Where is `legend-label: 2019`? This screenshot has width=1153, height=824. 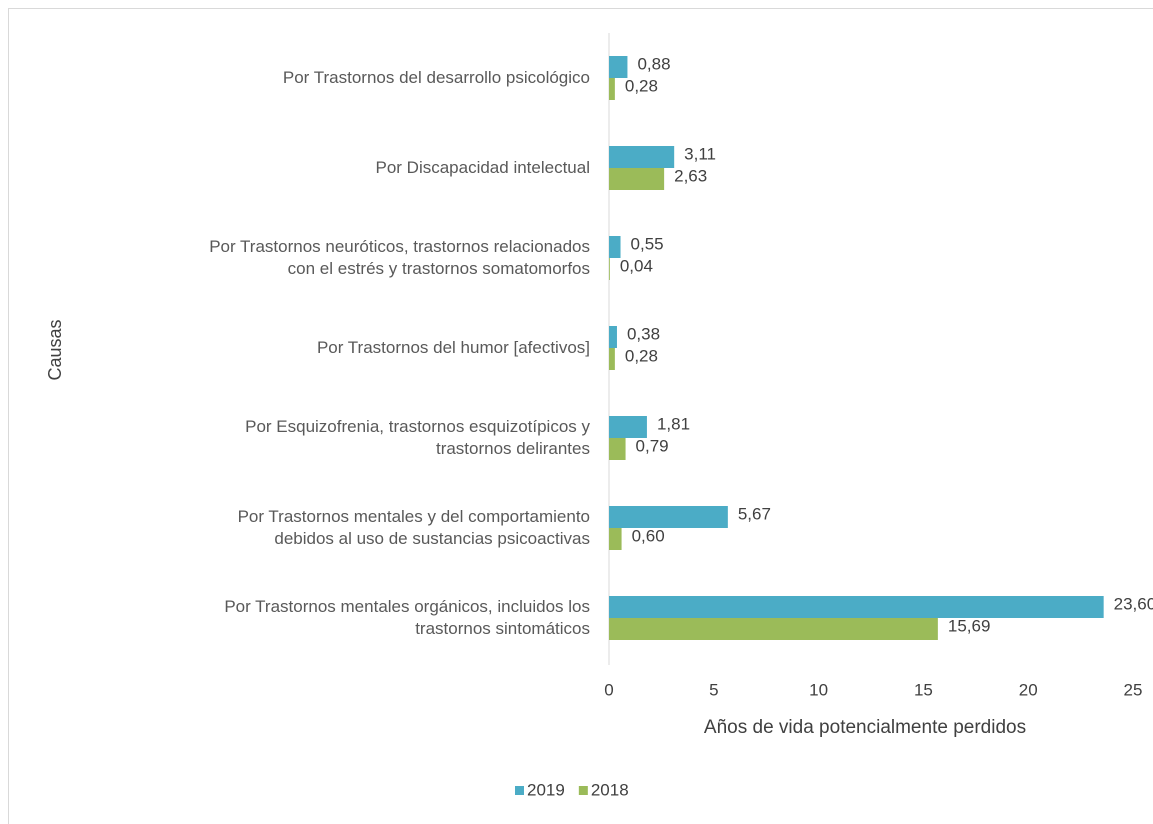
legend-label: 2019 is located at coordinates (546, 789).